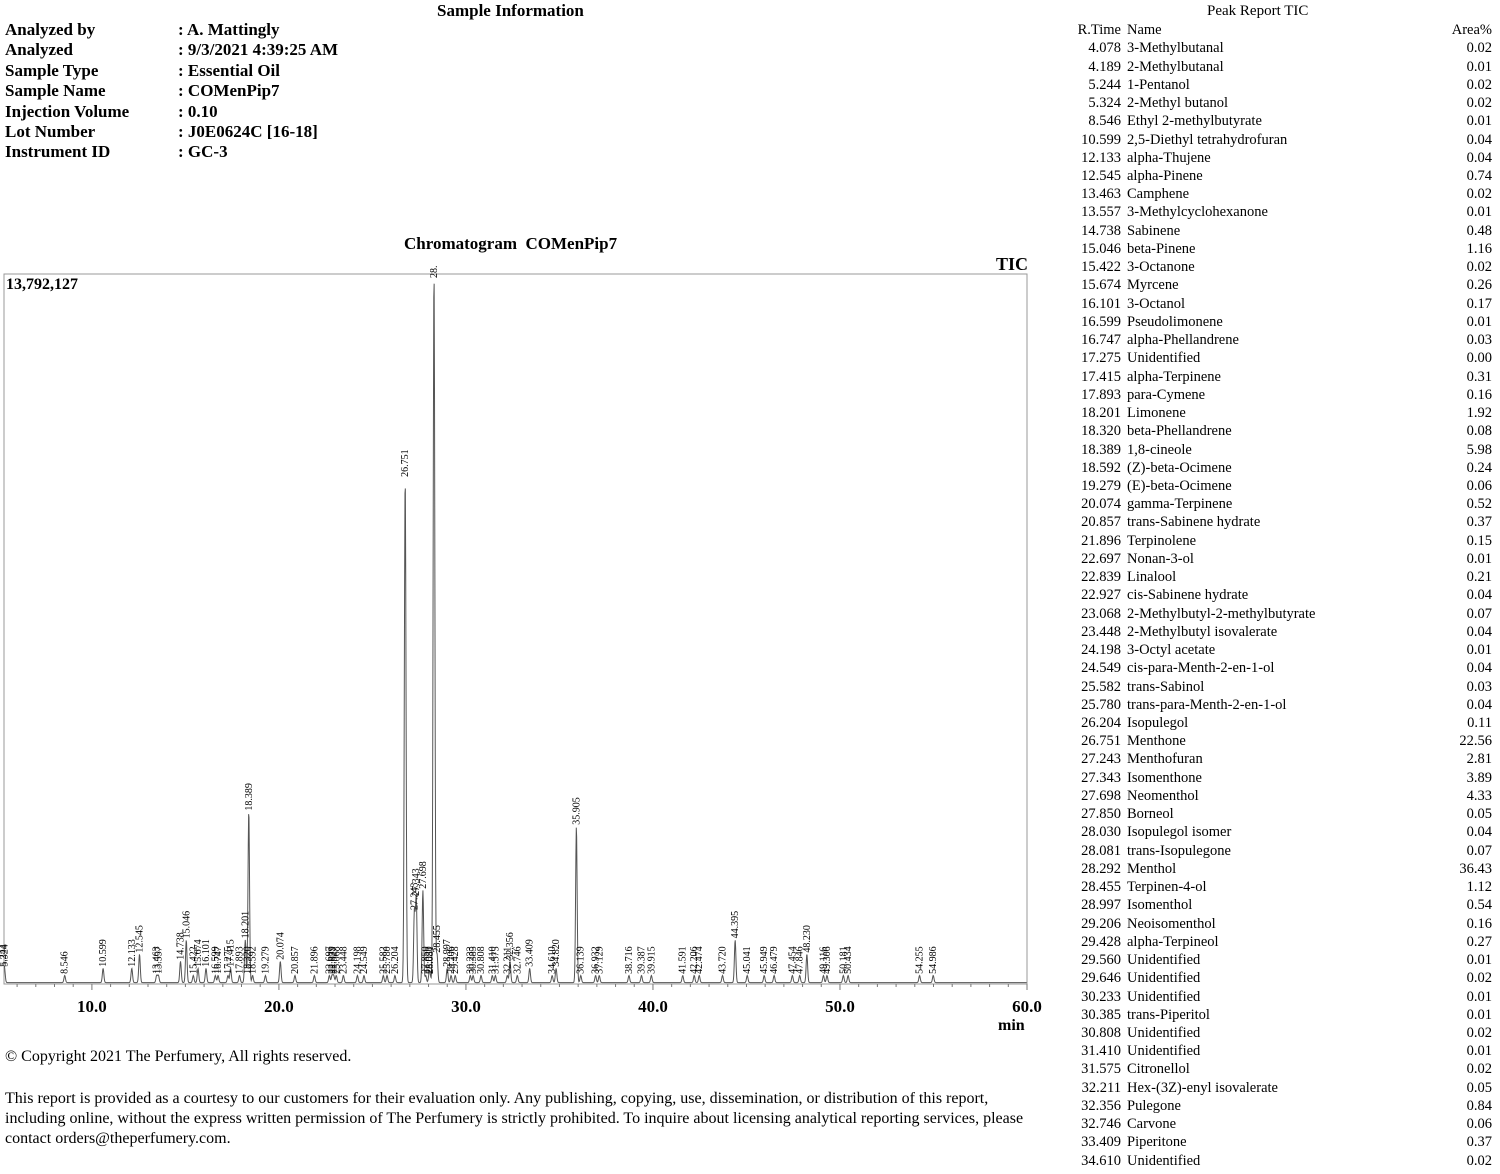  I want to click on peak-label: 28.292, so click(434, 272).